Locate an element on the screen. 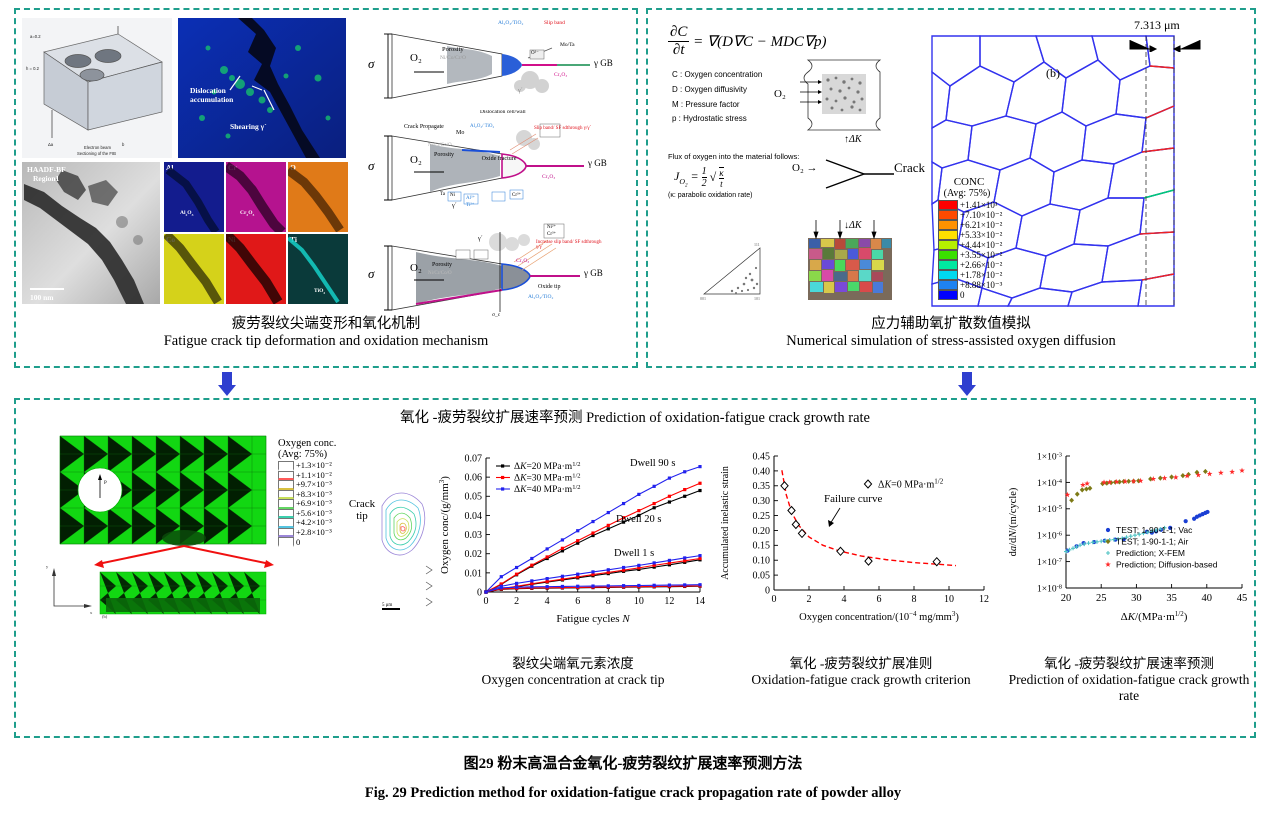 This screenshot has height=819, width=1266. svg-text: 101 is located at coordinates (757, 298).